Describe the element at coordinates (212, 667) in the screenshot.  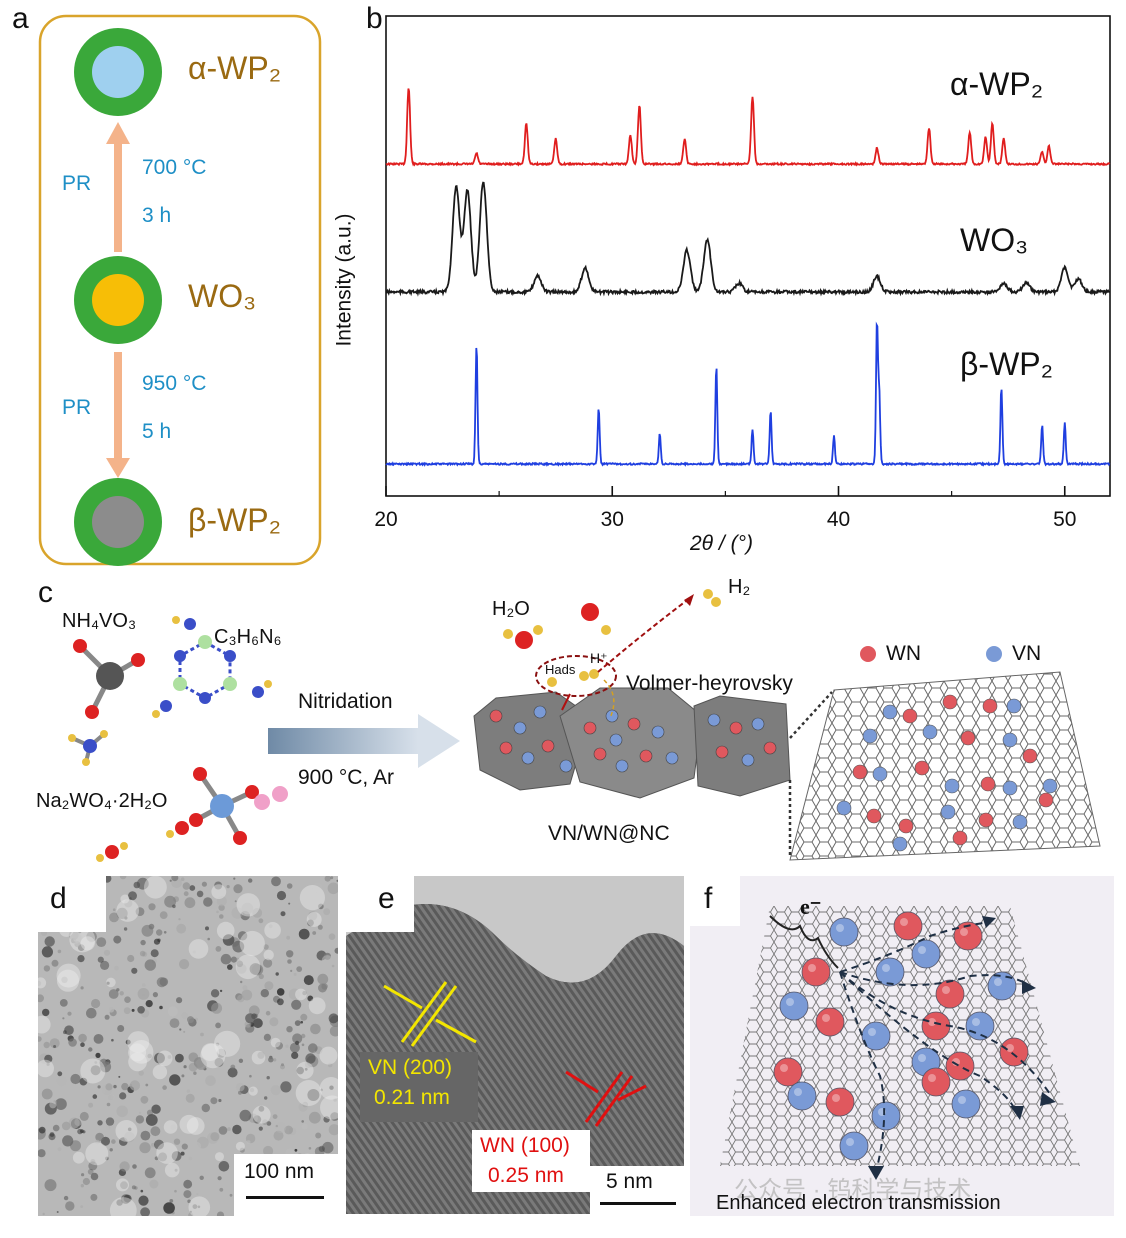
I see `melamine-molecule` at that location.